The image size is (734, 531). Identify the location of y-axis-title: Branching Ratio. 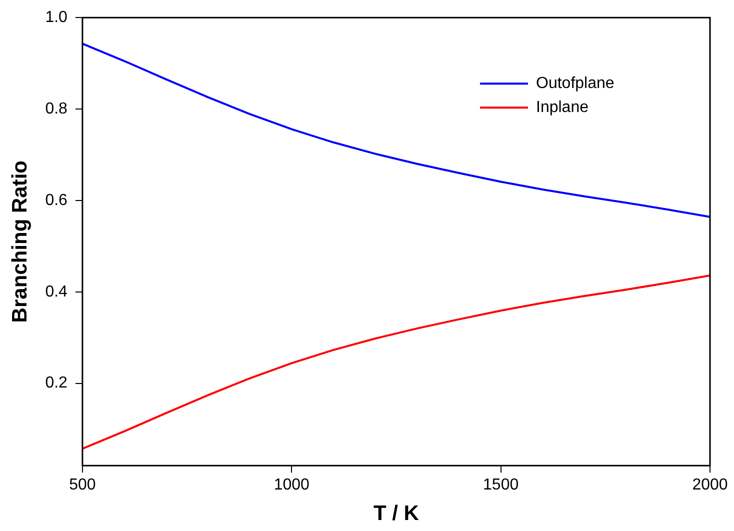
(20, 241).